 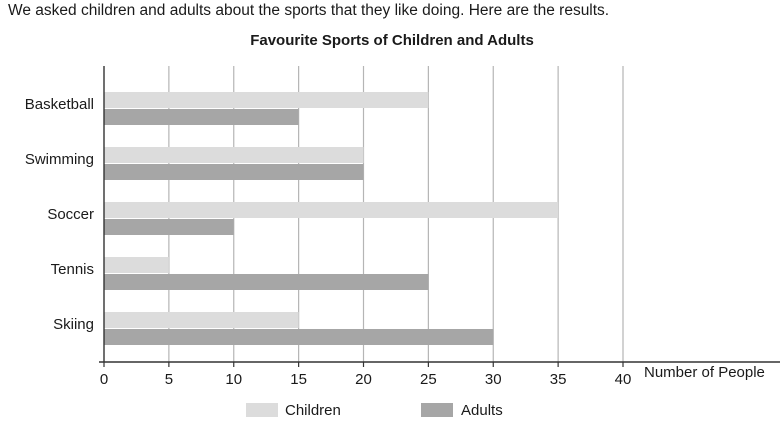 I want to click on bar-children-swimming, so click(x=234, y=155).